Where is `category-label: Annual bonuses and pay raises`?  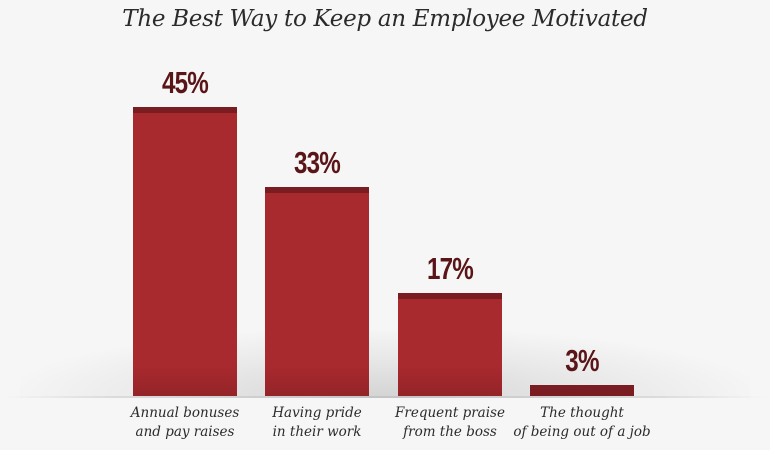
category-label: Annual bonuses and pay raises is located at coordinates (185, 423).